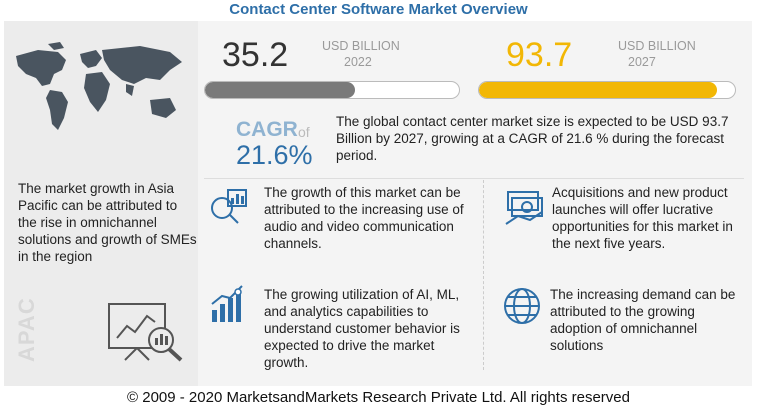 The width and height of the screenshot is (757, 415). What do you see at coordinates (657, 54) in the screenshot?
I see `unit-2027: USD BILLION 2027` at bounding box center [657, 54].